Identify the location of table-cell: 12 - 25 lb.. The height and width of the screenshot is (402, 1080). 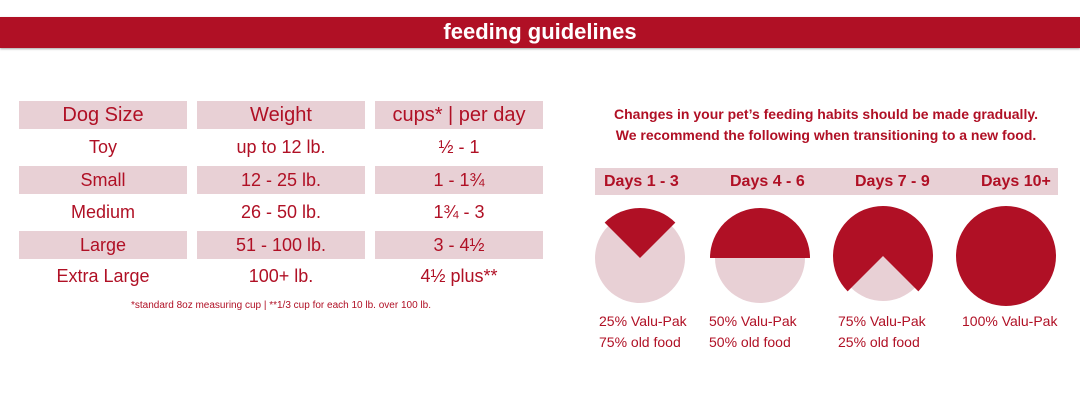
(281, 180).